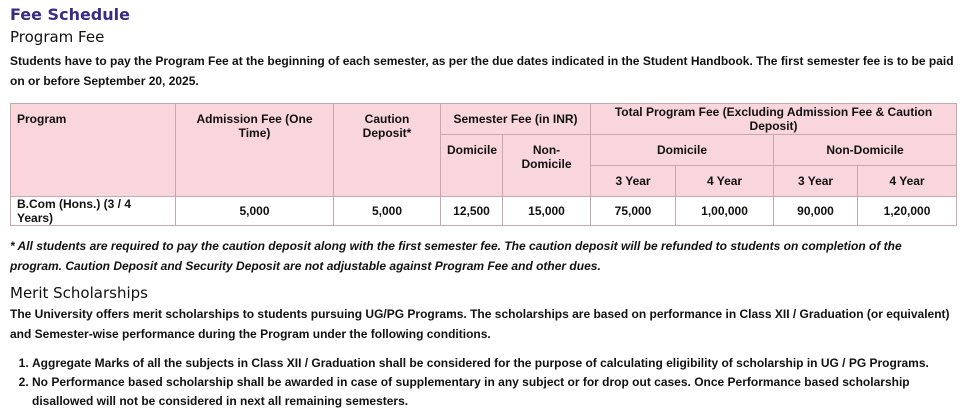  What do you see at coordinates (546, 165) in the screenshot?
I see `header-sem-non-domicile: Non-Domicile` at bounding box center [546, 165].